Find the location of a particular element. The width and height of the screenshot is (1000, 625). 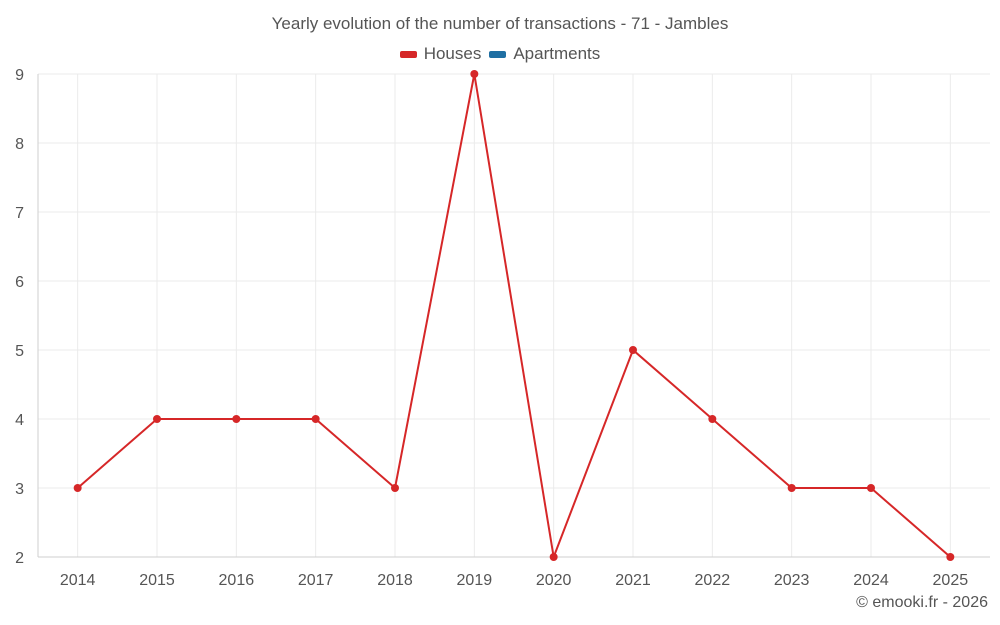

x-tick-label: 2021 is located at coordinates (633, 580).